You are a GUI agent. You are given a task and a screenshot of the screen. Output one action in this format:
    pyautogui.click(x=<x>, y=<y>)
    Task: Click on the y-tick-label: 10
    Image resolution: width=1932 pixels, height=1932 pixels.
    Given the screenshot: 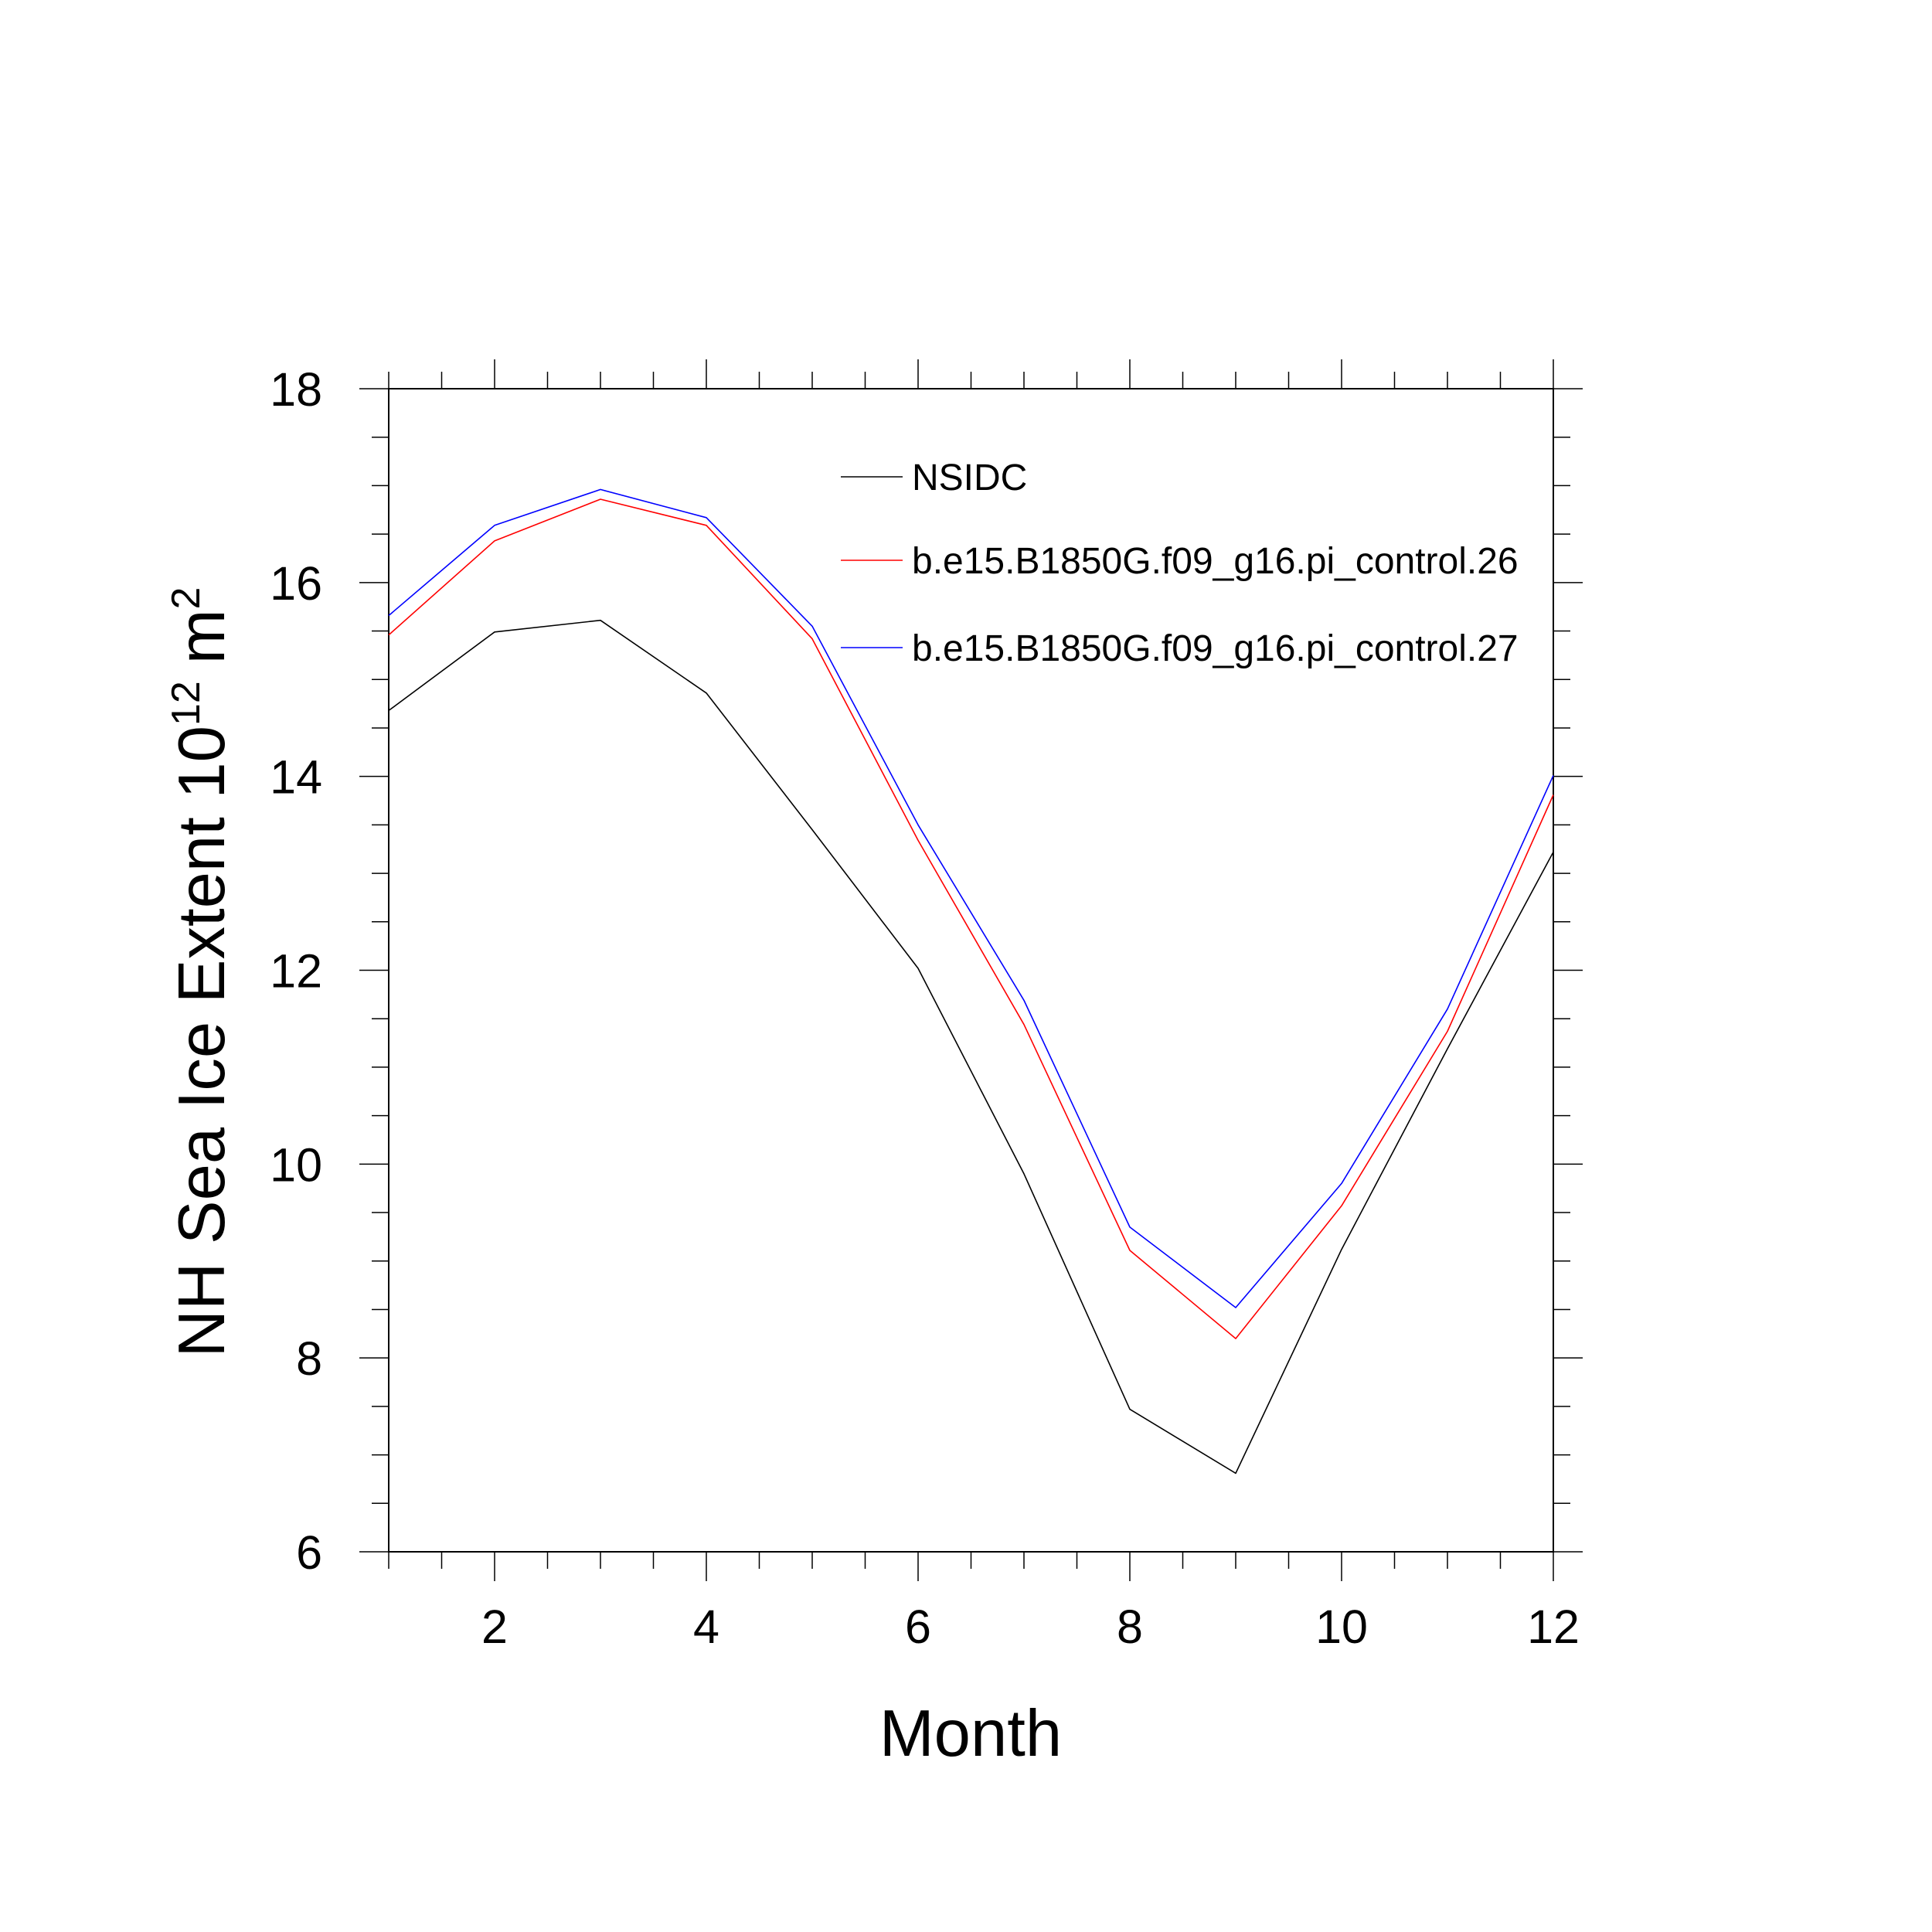 What is the action you would take?
    pyautogui.click(x=296, y=1164)
    